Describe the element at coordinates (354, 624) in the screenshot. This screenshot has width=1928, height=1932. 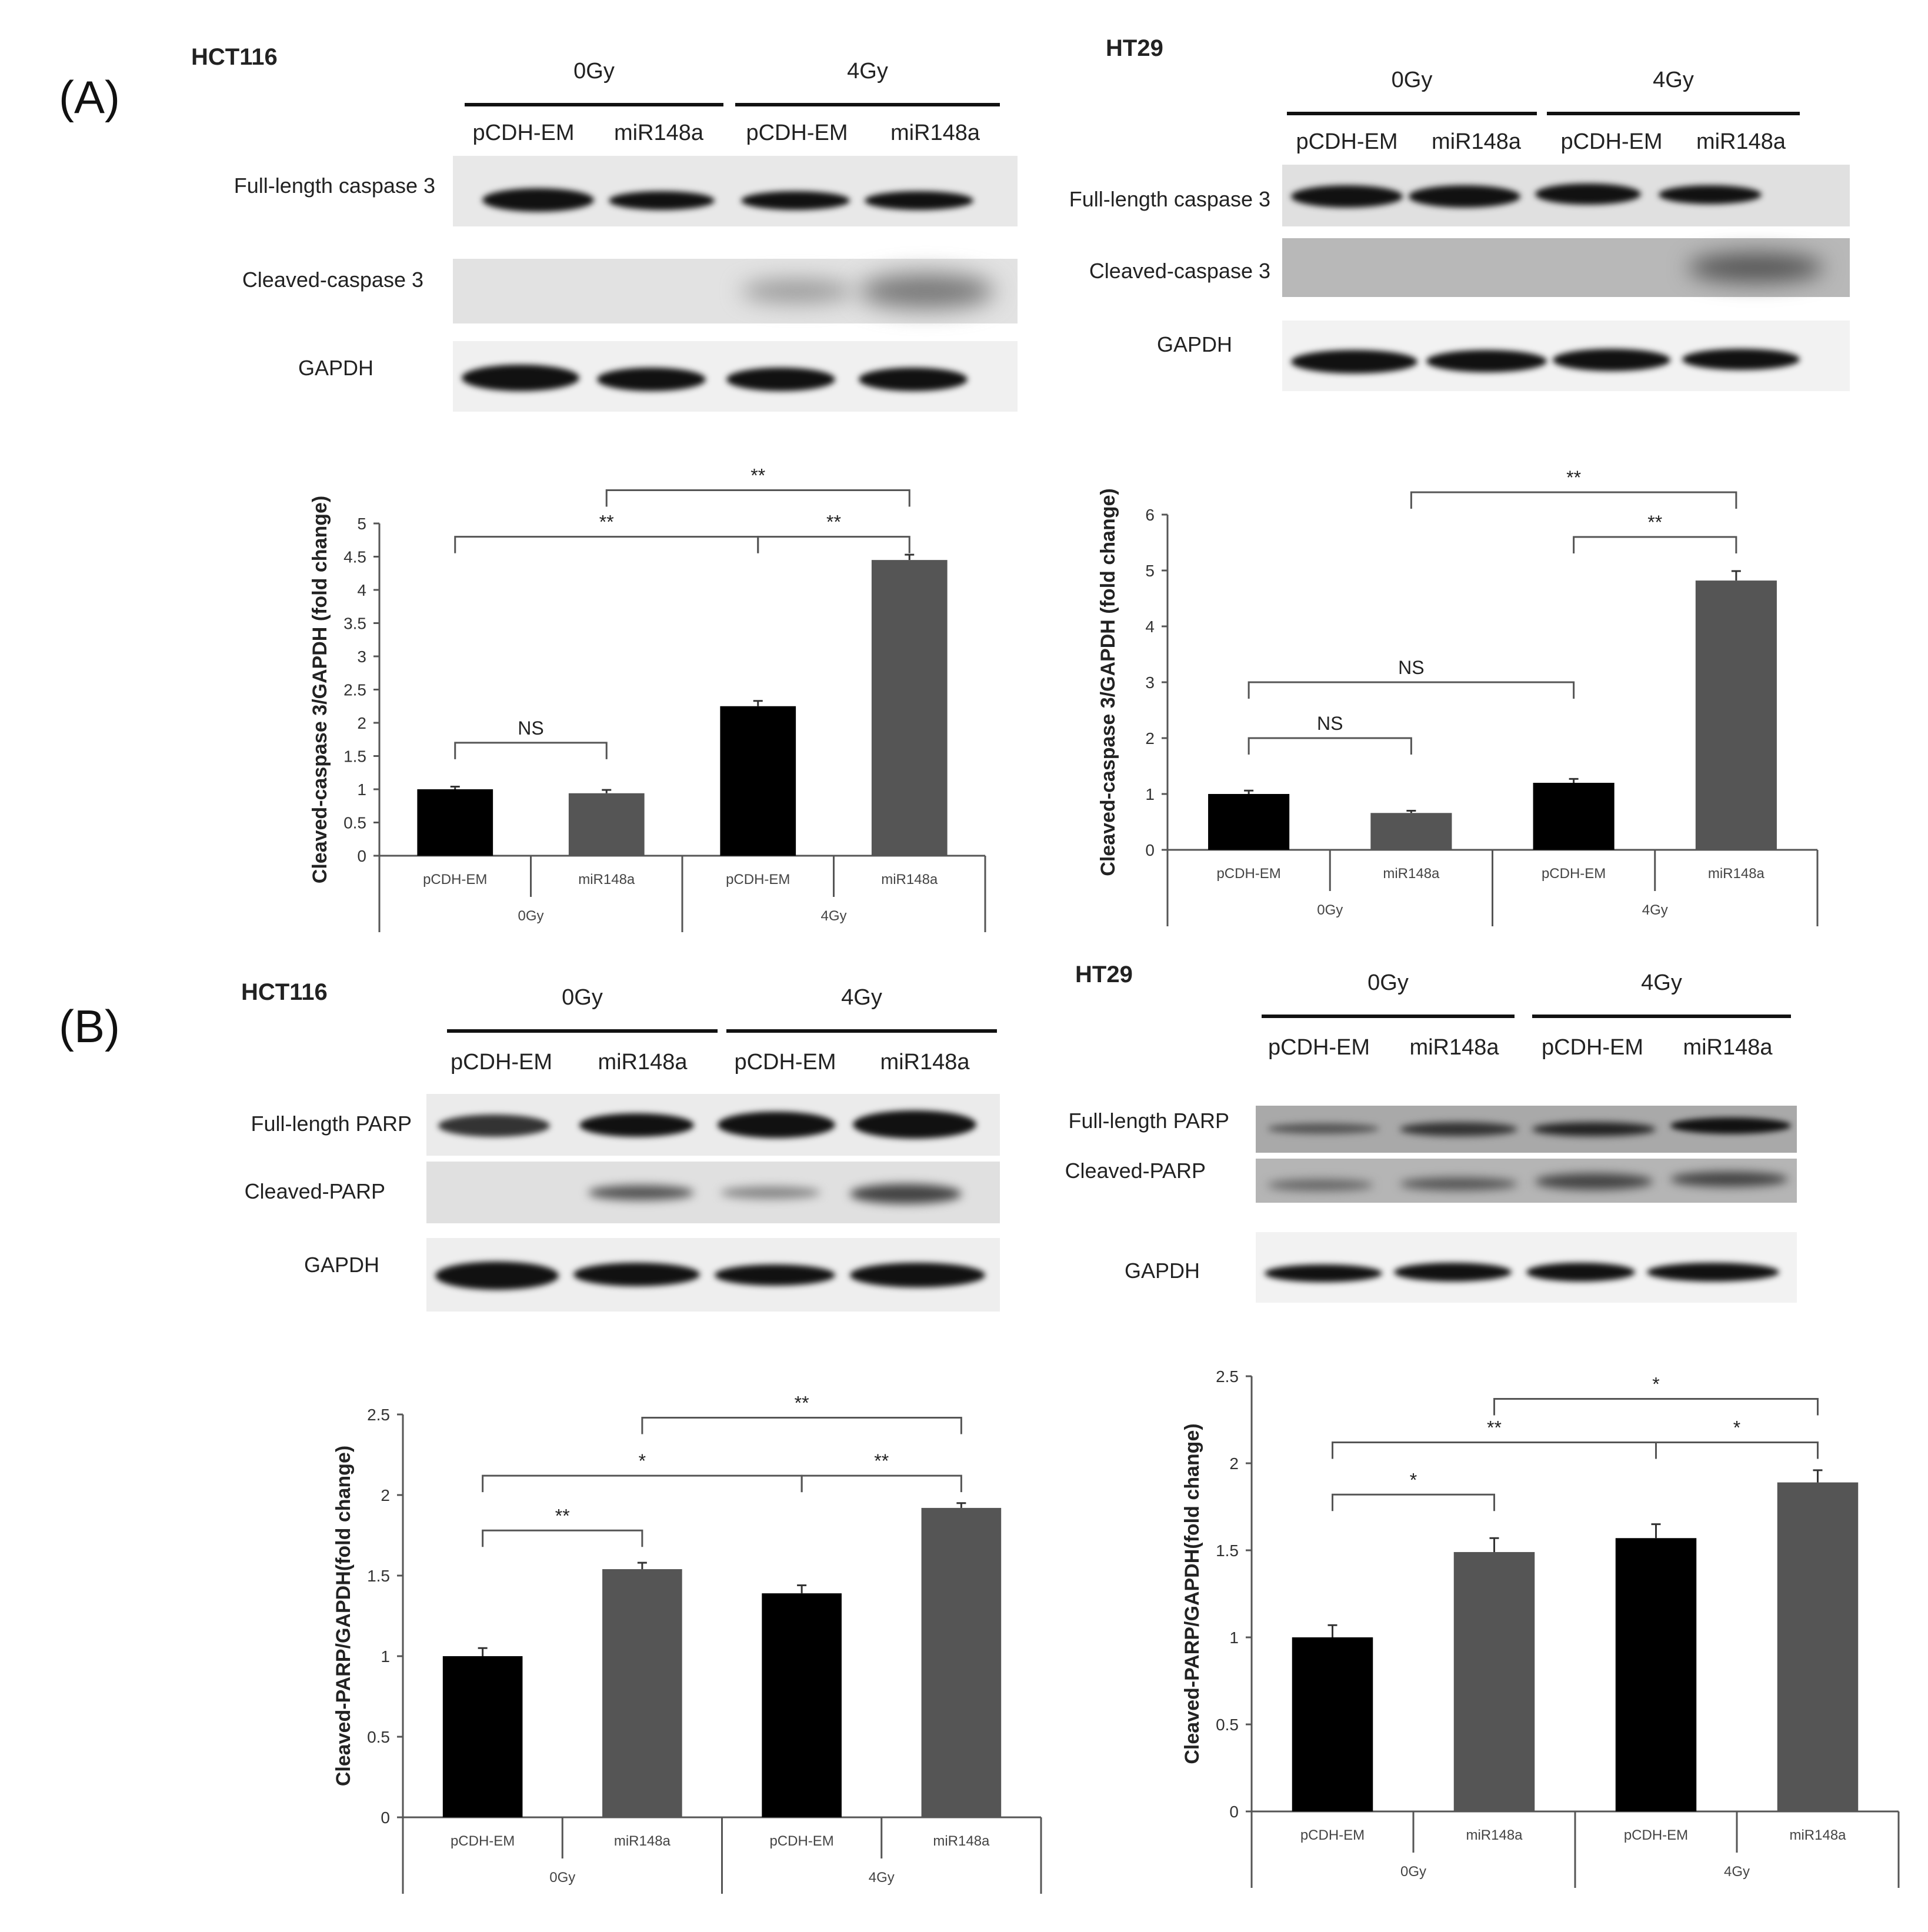
I see `svg-text: 3.5` at that location.